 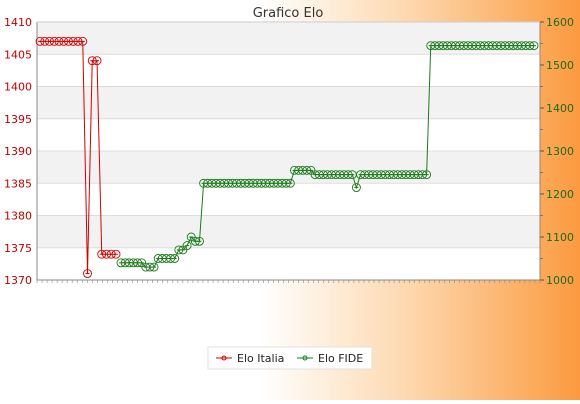 What do you see at coordinates (18, 119) in the screenshot?
I see `left-tick-label: 1395` at bounding box center [18, 119].